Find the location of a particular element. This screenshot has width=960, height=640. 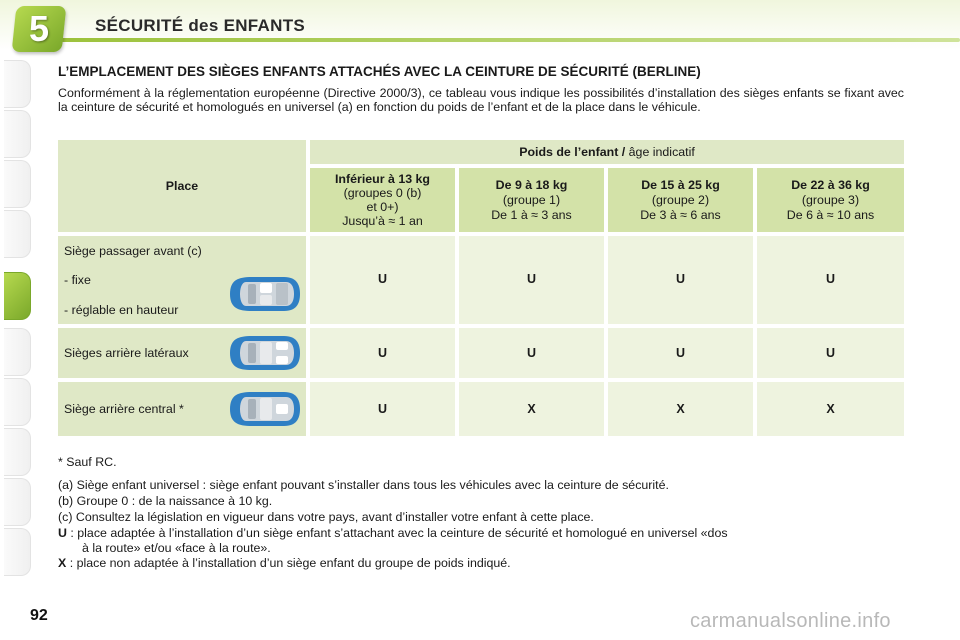

cell-front-g3: U is located at coordinates (830, 280).